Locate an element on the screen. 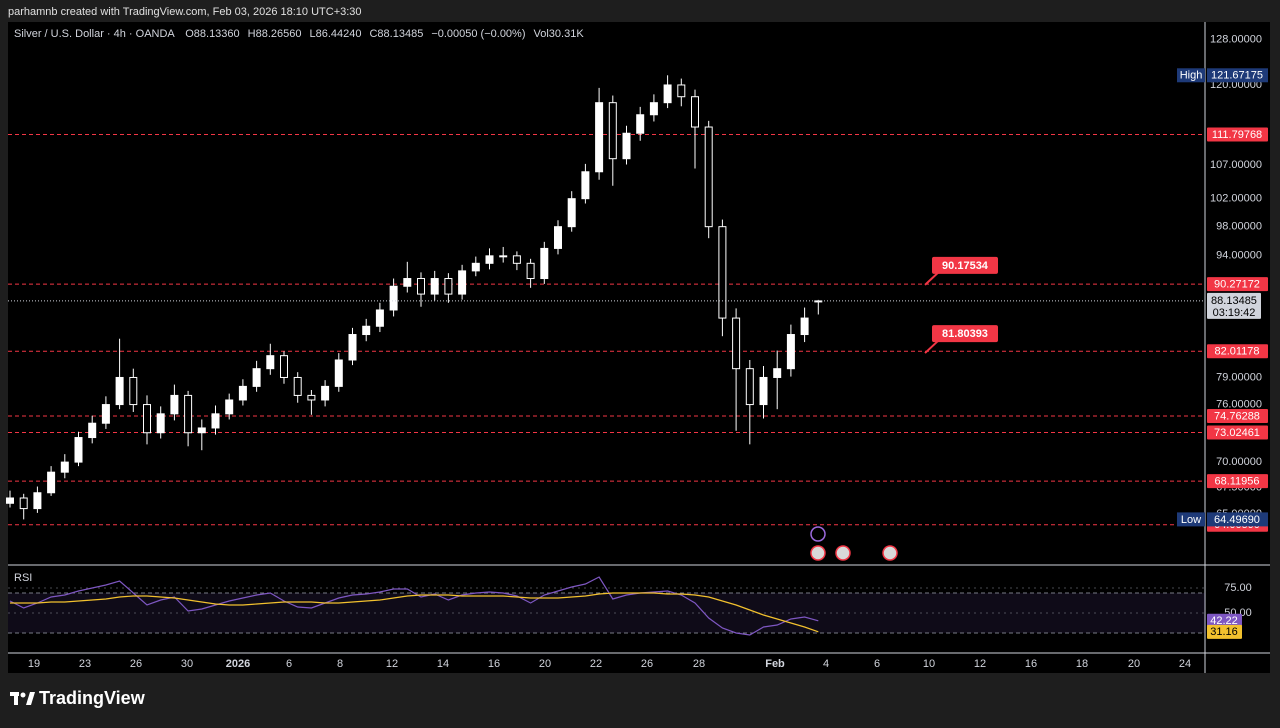 The height and width of the screenshot is (728, 1280). x-tick-label: 23 is located at coordinates (85, 664).